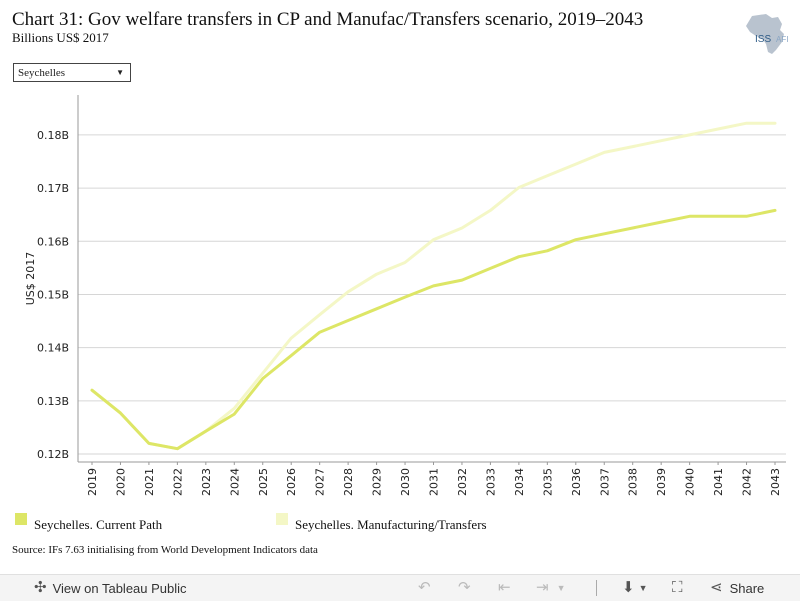  Describe the element at coordinates (604, 482) in the screenshot. I see `x-tick-label: 2037` at that location.